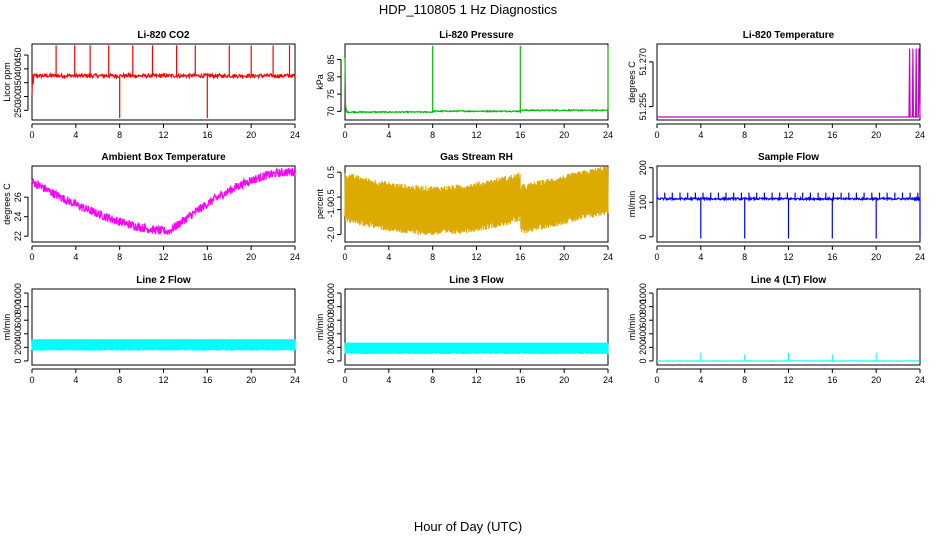  I want to click on li-820-pressure-series-line, so click(476, 79).